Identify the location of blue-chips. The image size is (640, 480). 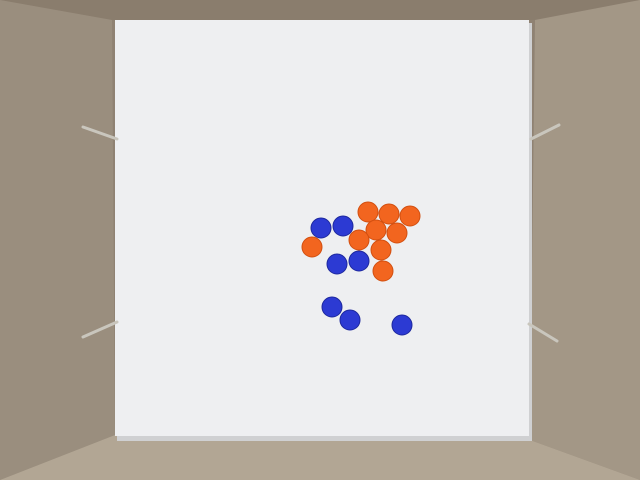
(361, 275).